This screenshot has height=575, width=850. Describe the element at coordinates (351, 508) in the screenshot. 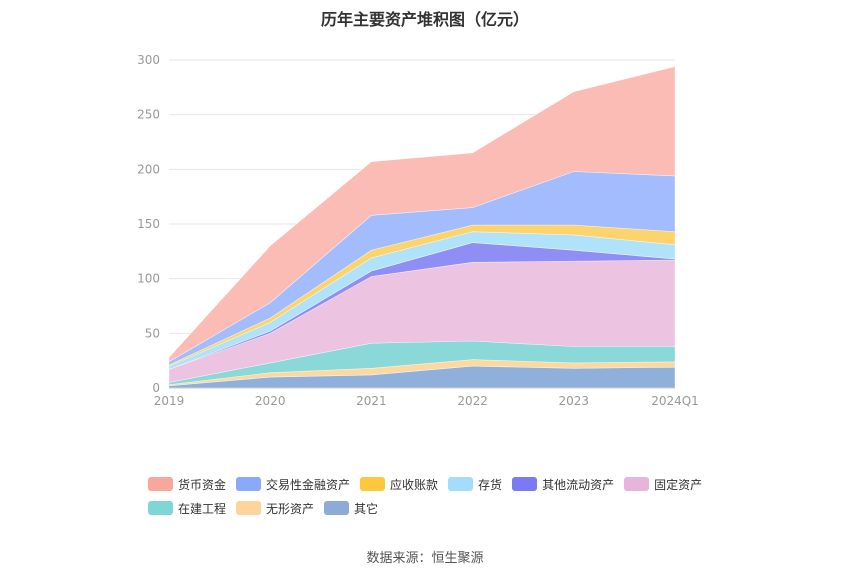

I see `legend-item: 其它` at that location.